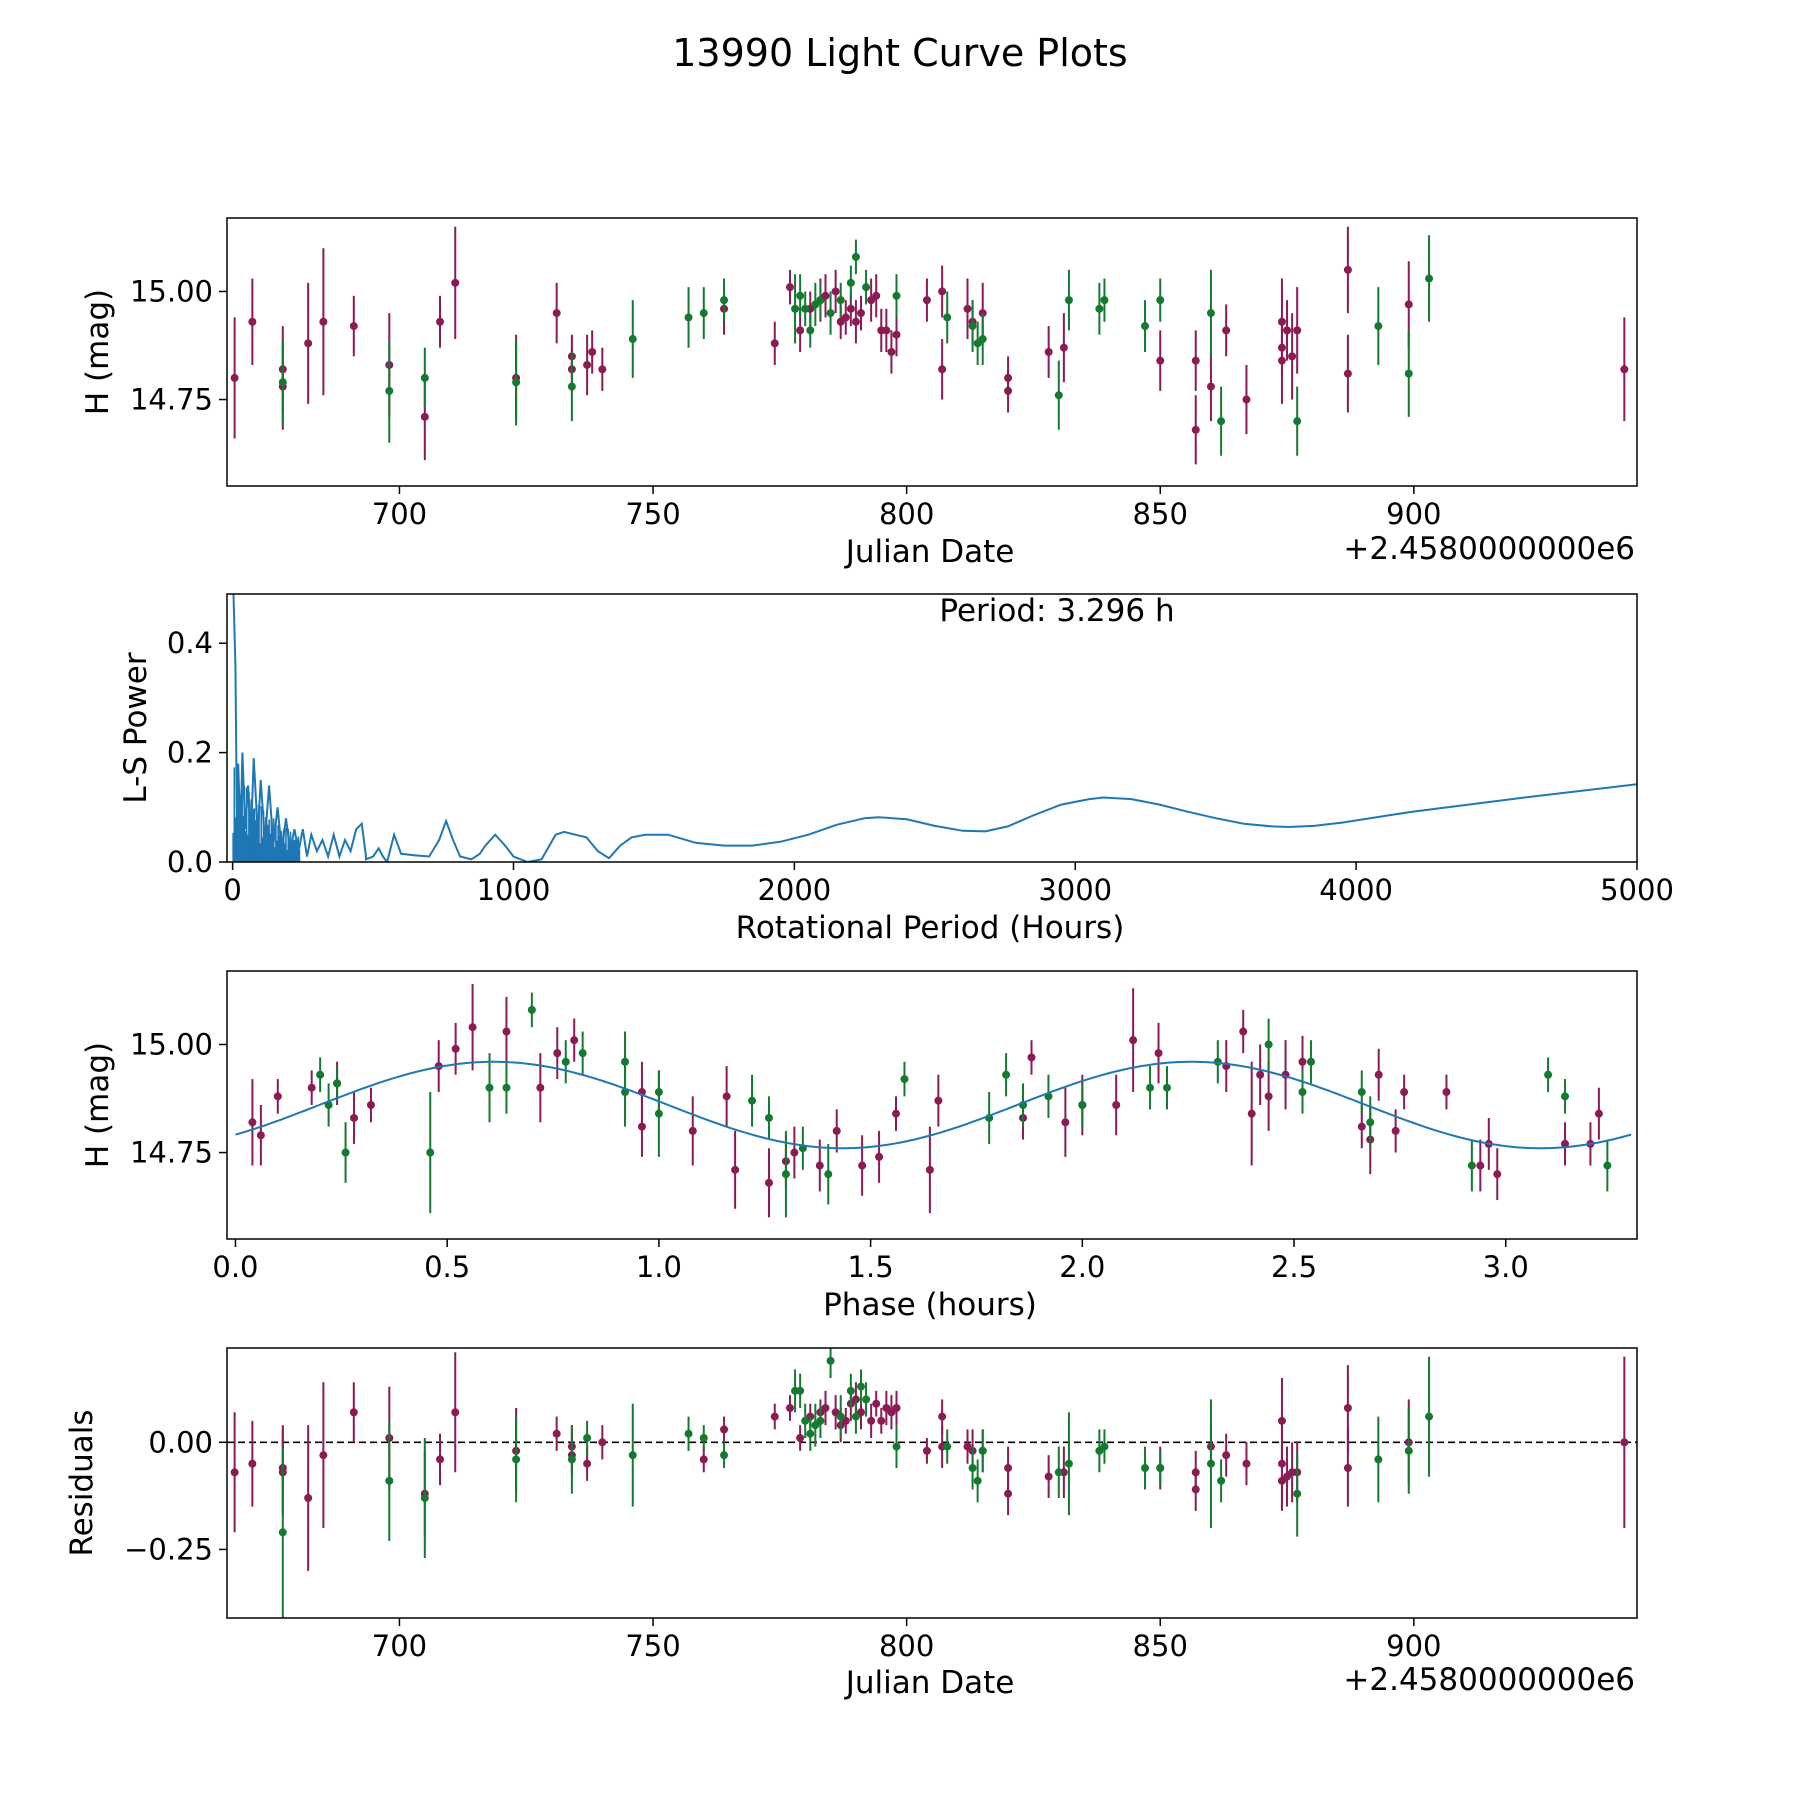 The width and height of the screenshot is (1800, 1800). Describe the element at coordinates (171, 1044) in the screenshot. I see `y-tick-label: 15.00` at that location.